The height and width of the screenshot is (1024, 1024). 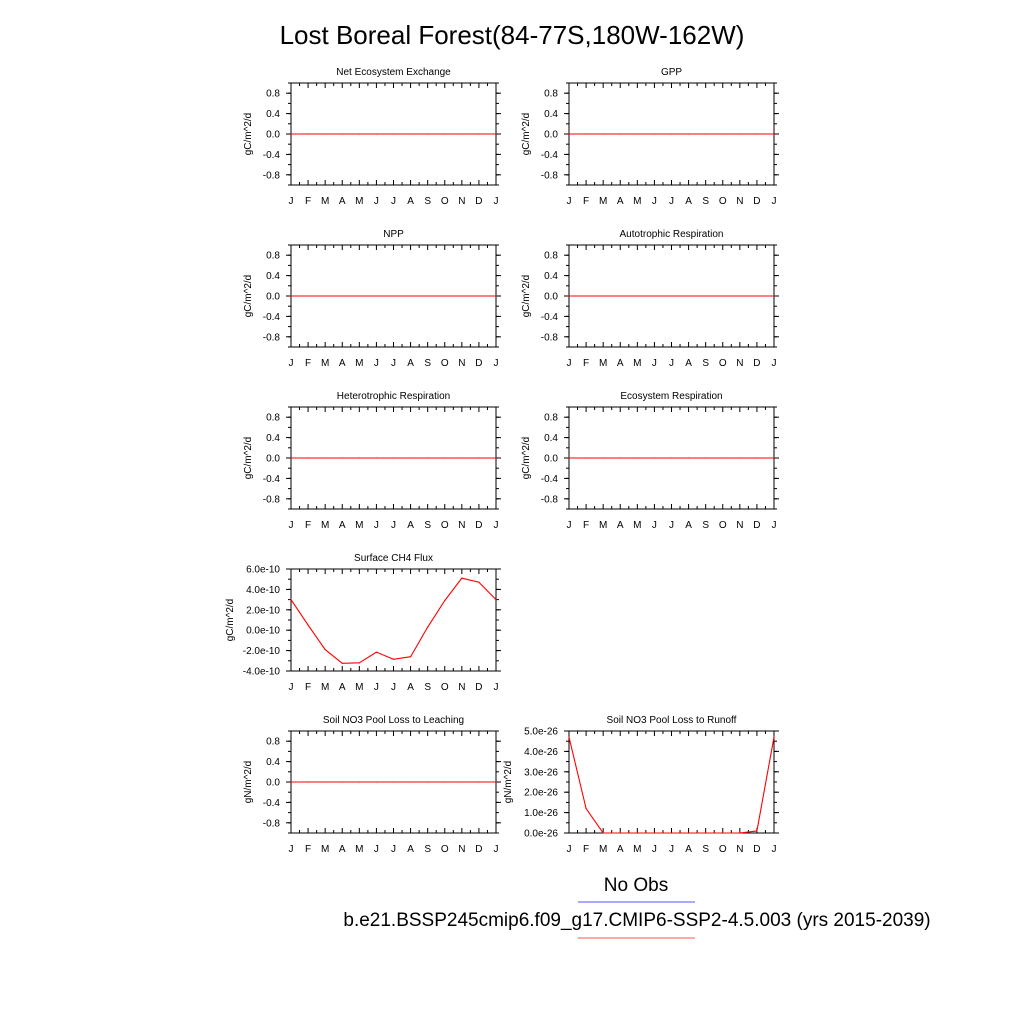 I want to click on y-tick-label: 4.0e-10, so click(x=263, y=590).